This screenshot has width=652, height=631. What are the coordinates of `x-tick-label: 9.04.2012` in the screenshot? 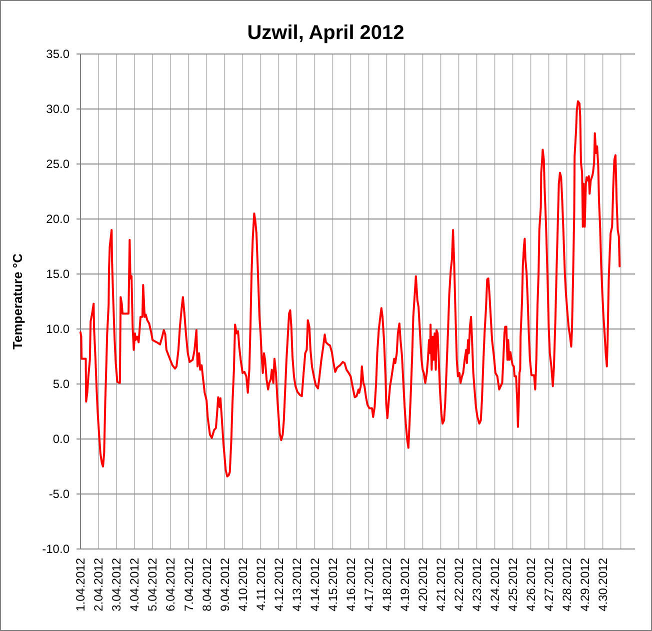 It's located at (225, 585).